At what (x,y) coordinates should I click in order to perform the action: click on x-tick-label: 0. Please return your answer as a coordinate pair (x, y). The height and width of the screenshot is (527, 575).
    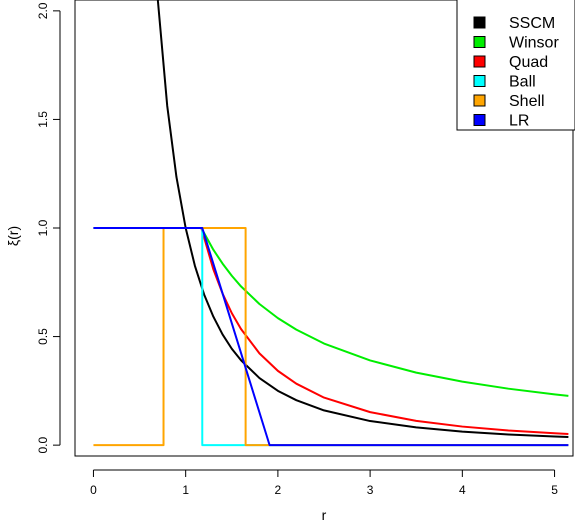
    Looking at the image, I should click on (93, 490).